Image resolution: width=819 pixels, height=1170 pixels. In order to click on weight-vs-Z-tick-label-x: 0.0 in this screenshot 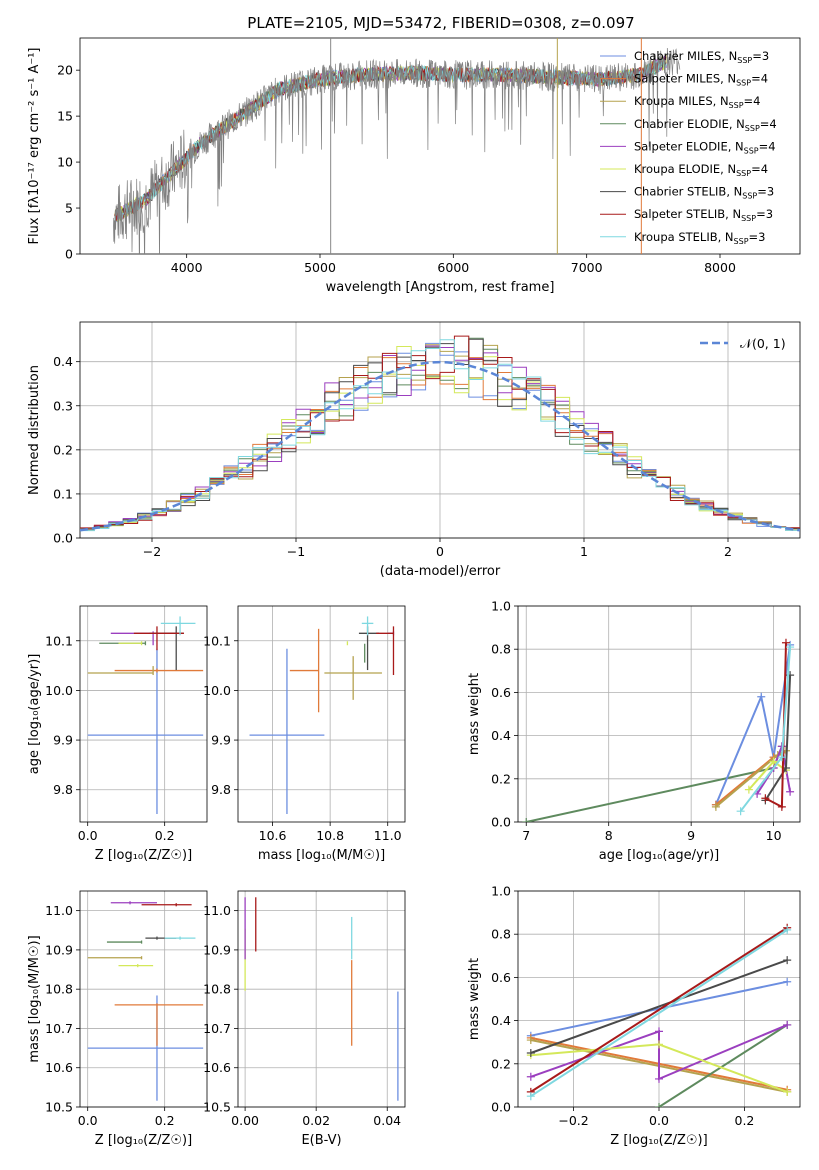, I will do `click(659, 1120)`.